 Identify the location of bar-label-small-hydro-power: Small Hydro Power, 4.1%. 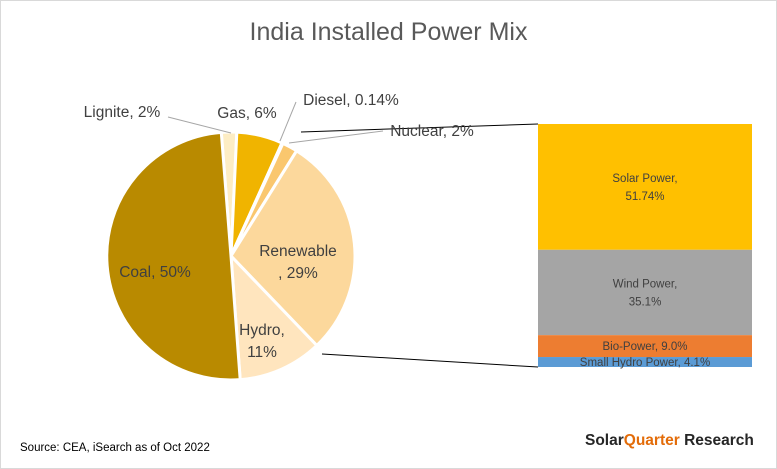
(645, 363).